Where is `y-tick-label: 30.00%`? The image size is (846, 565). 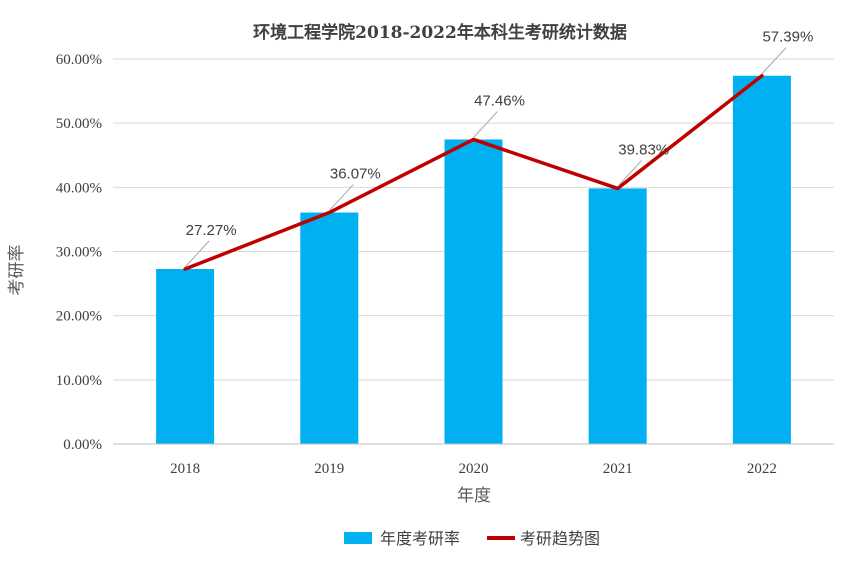
y-tick-label: 30.00% is located at coordinates (79, 253).